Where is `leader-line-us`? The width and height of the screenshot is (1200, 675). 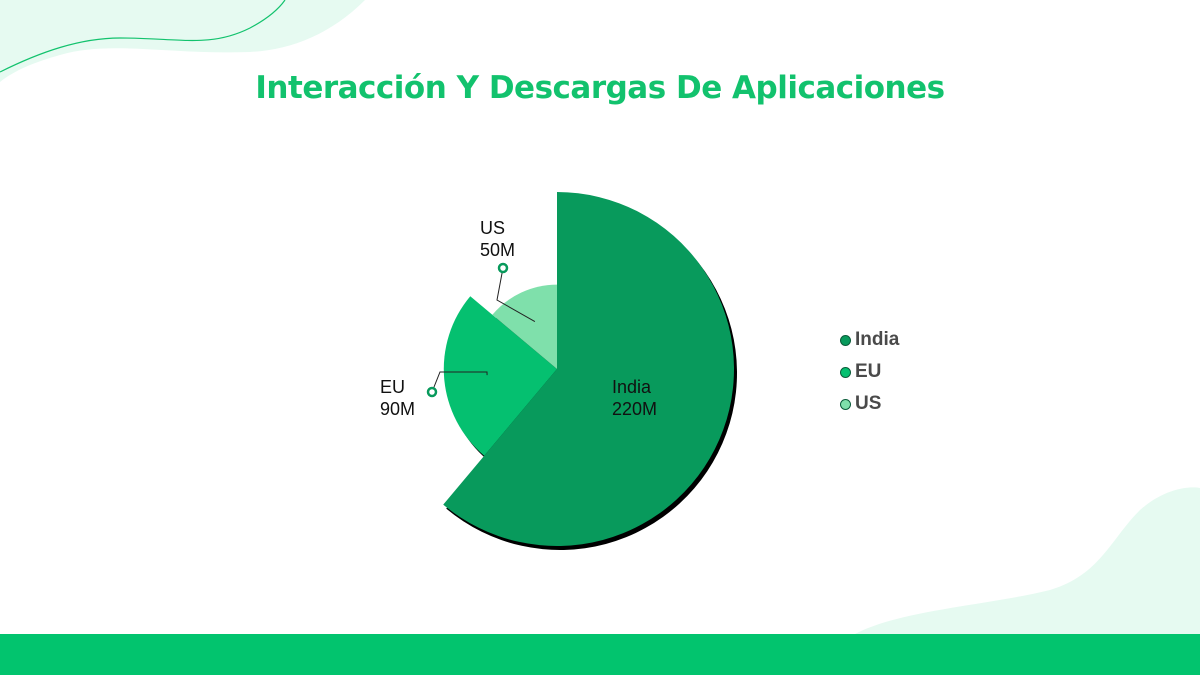 leader-line-us is located at coordinates (516, 295).